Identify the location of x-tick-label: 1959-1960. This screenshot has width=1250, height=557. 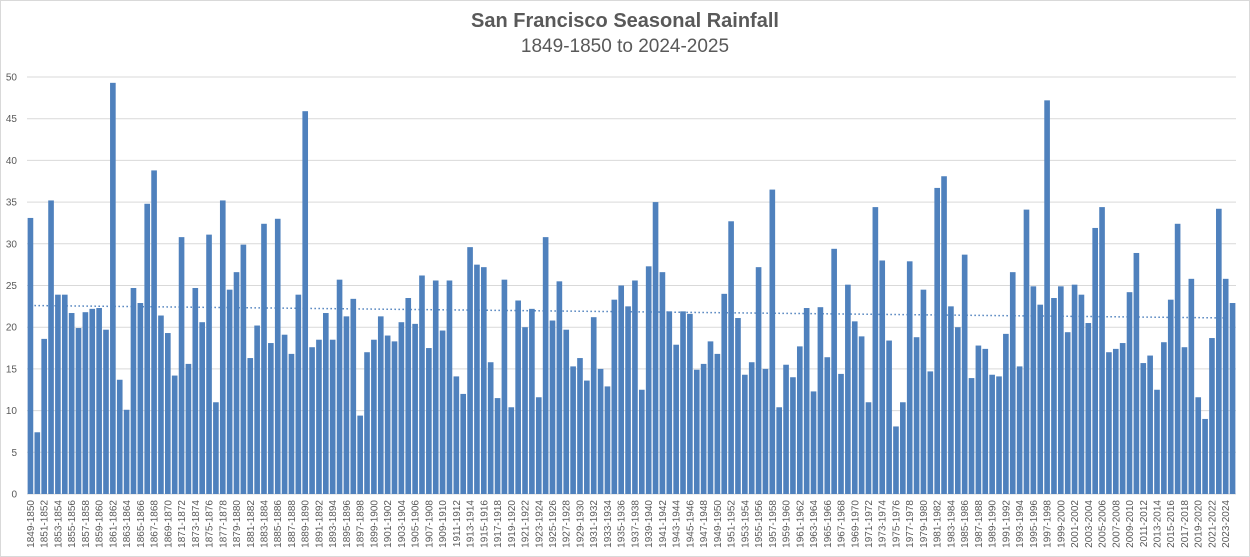
(787, 524).